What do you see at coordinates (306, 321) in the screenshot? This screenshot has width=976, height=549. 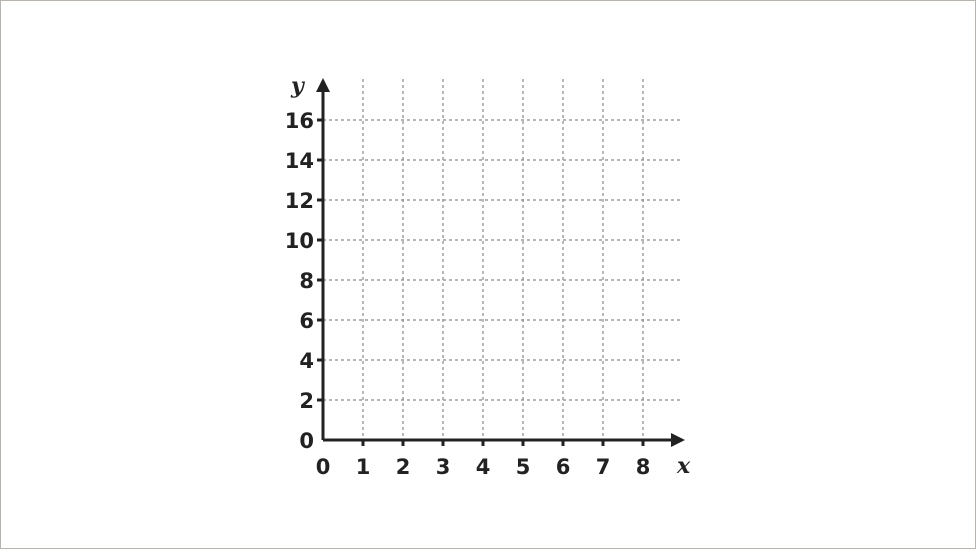 I see `y-tick-label: 6` at bounding box center [306, 321].